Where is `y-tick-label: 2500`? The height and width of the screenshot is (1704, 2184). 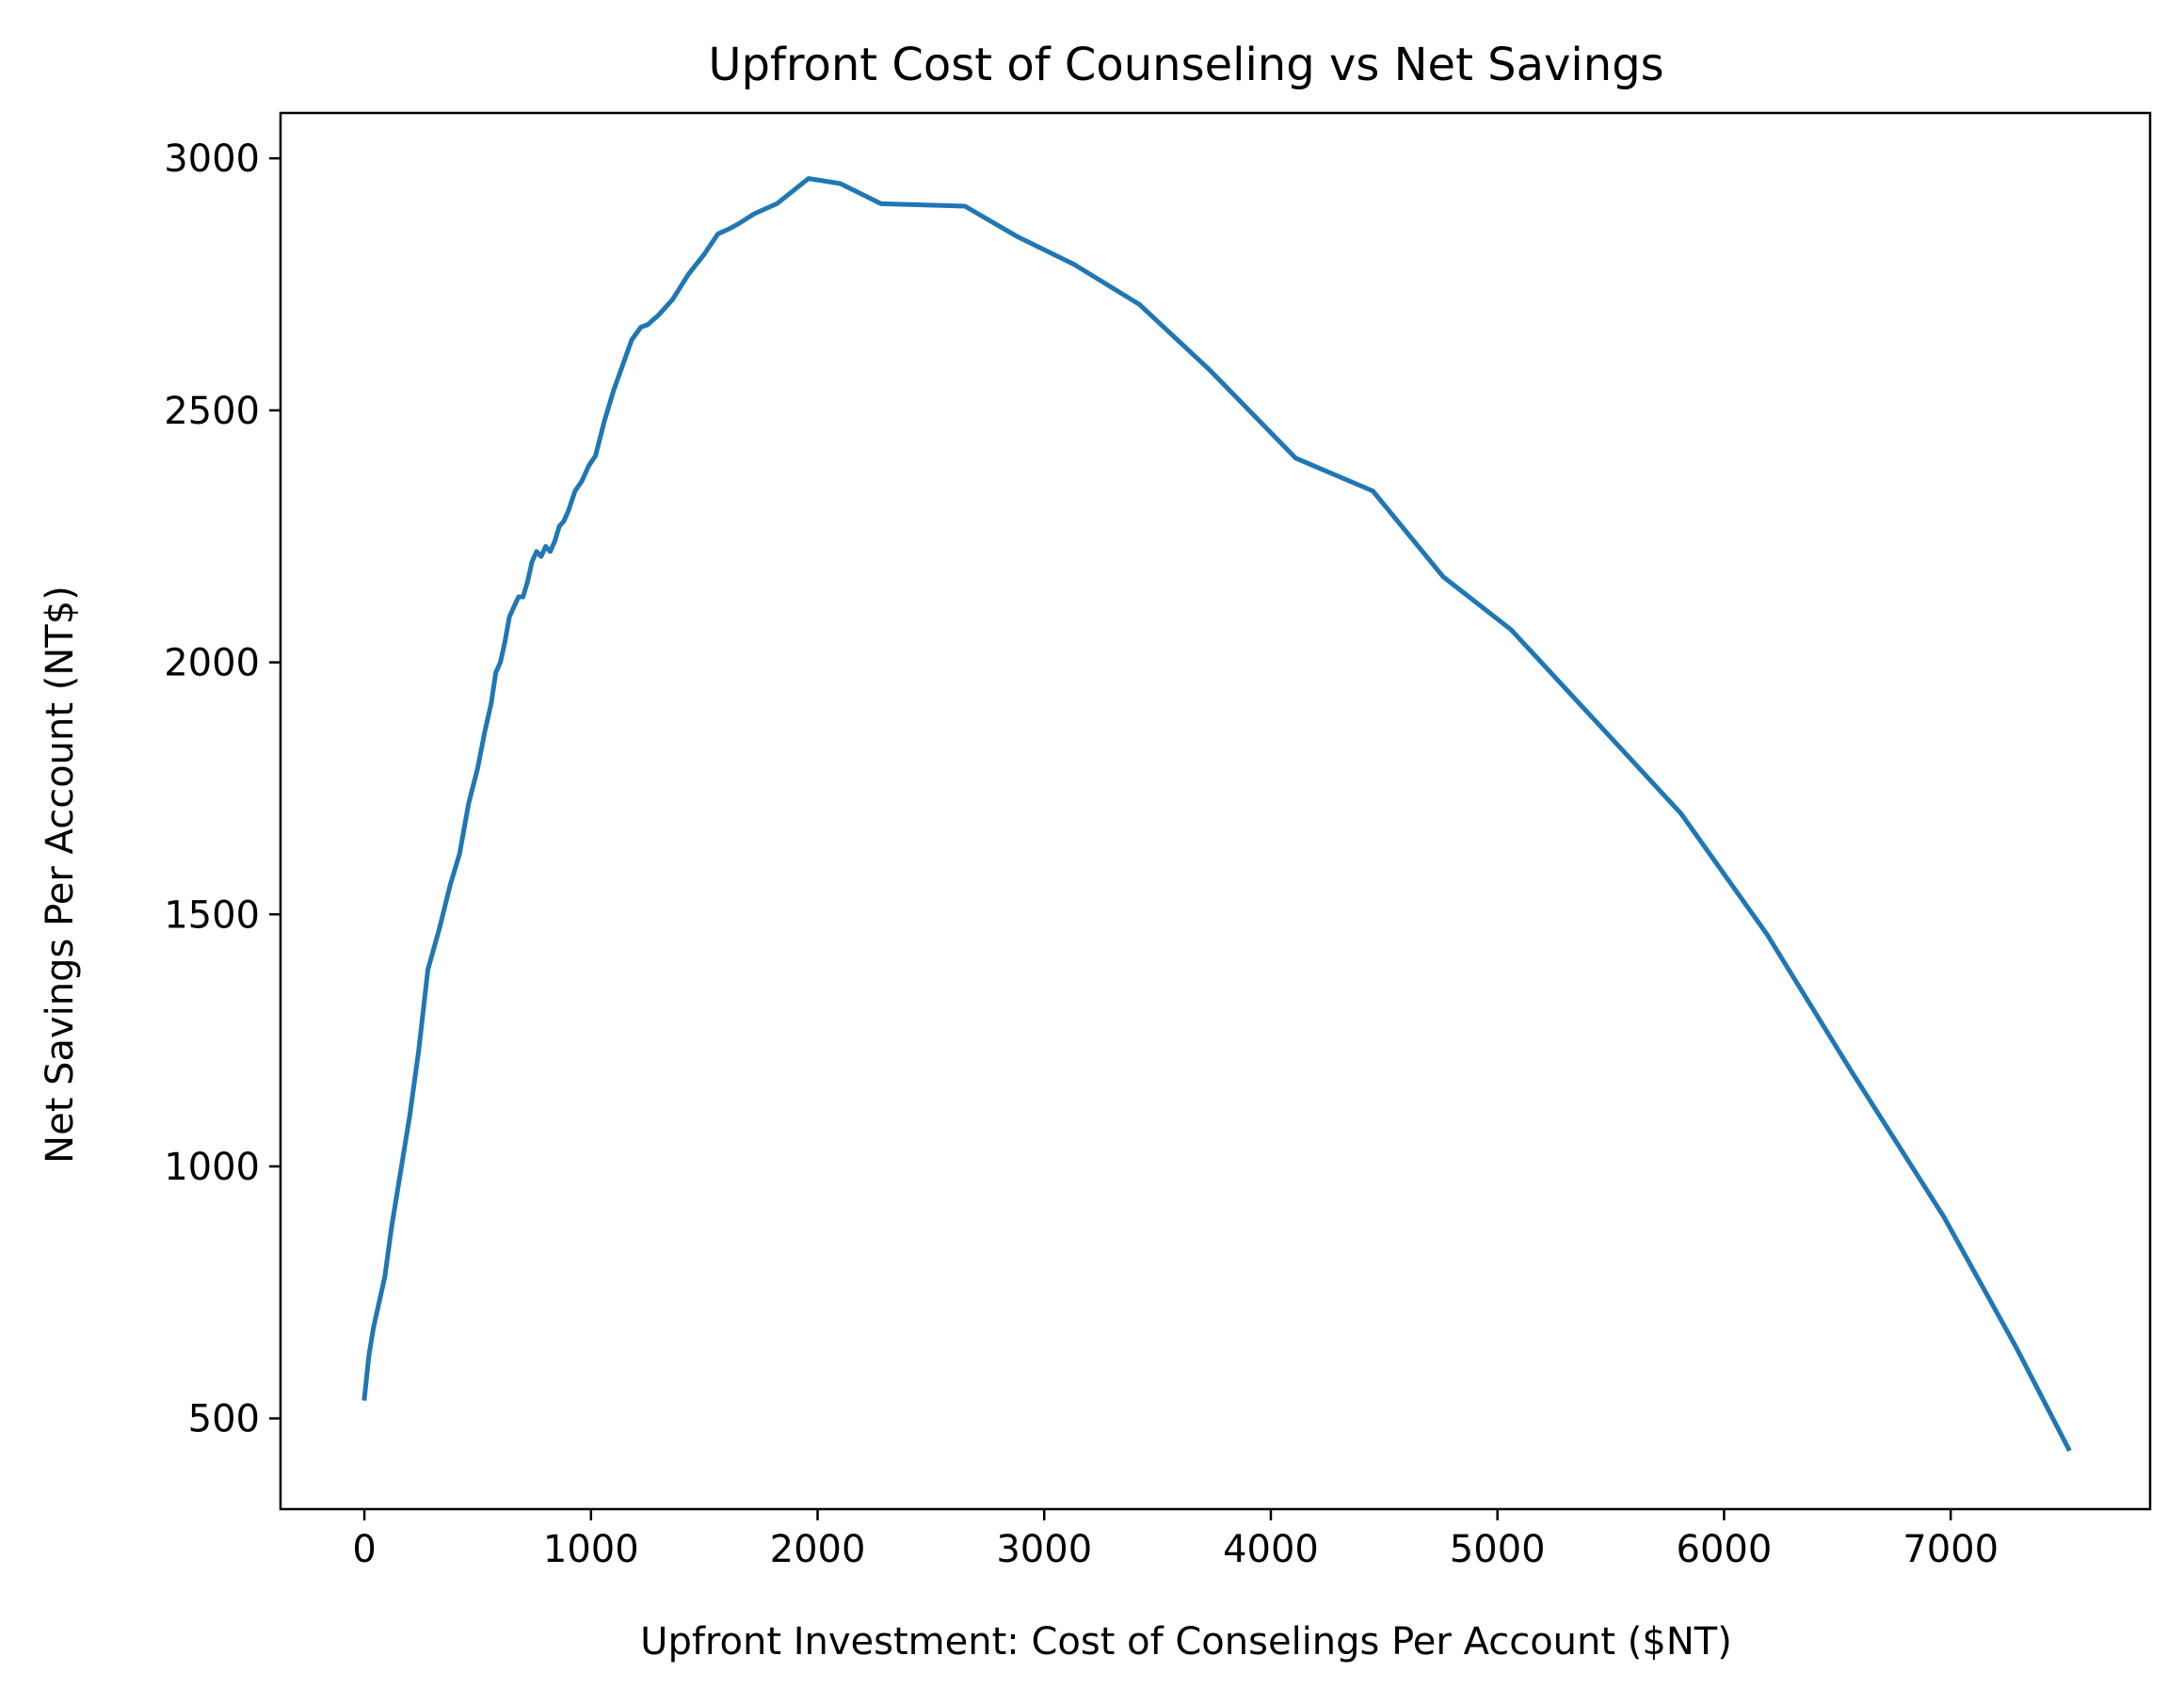
y-tick-label: 2500 is located at coordinates (212, 411).